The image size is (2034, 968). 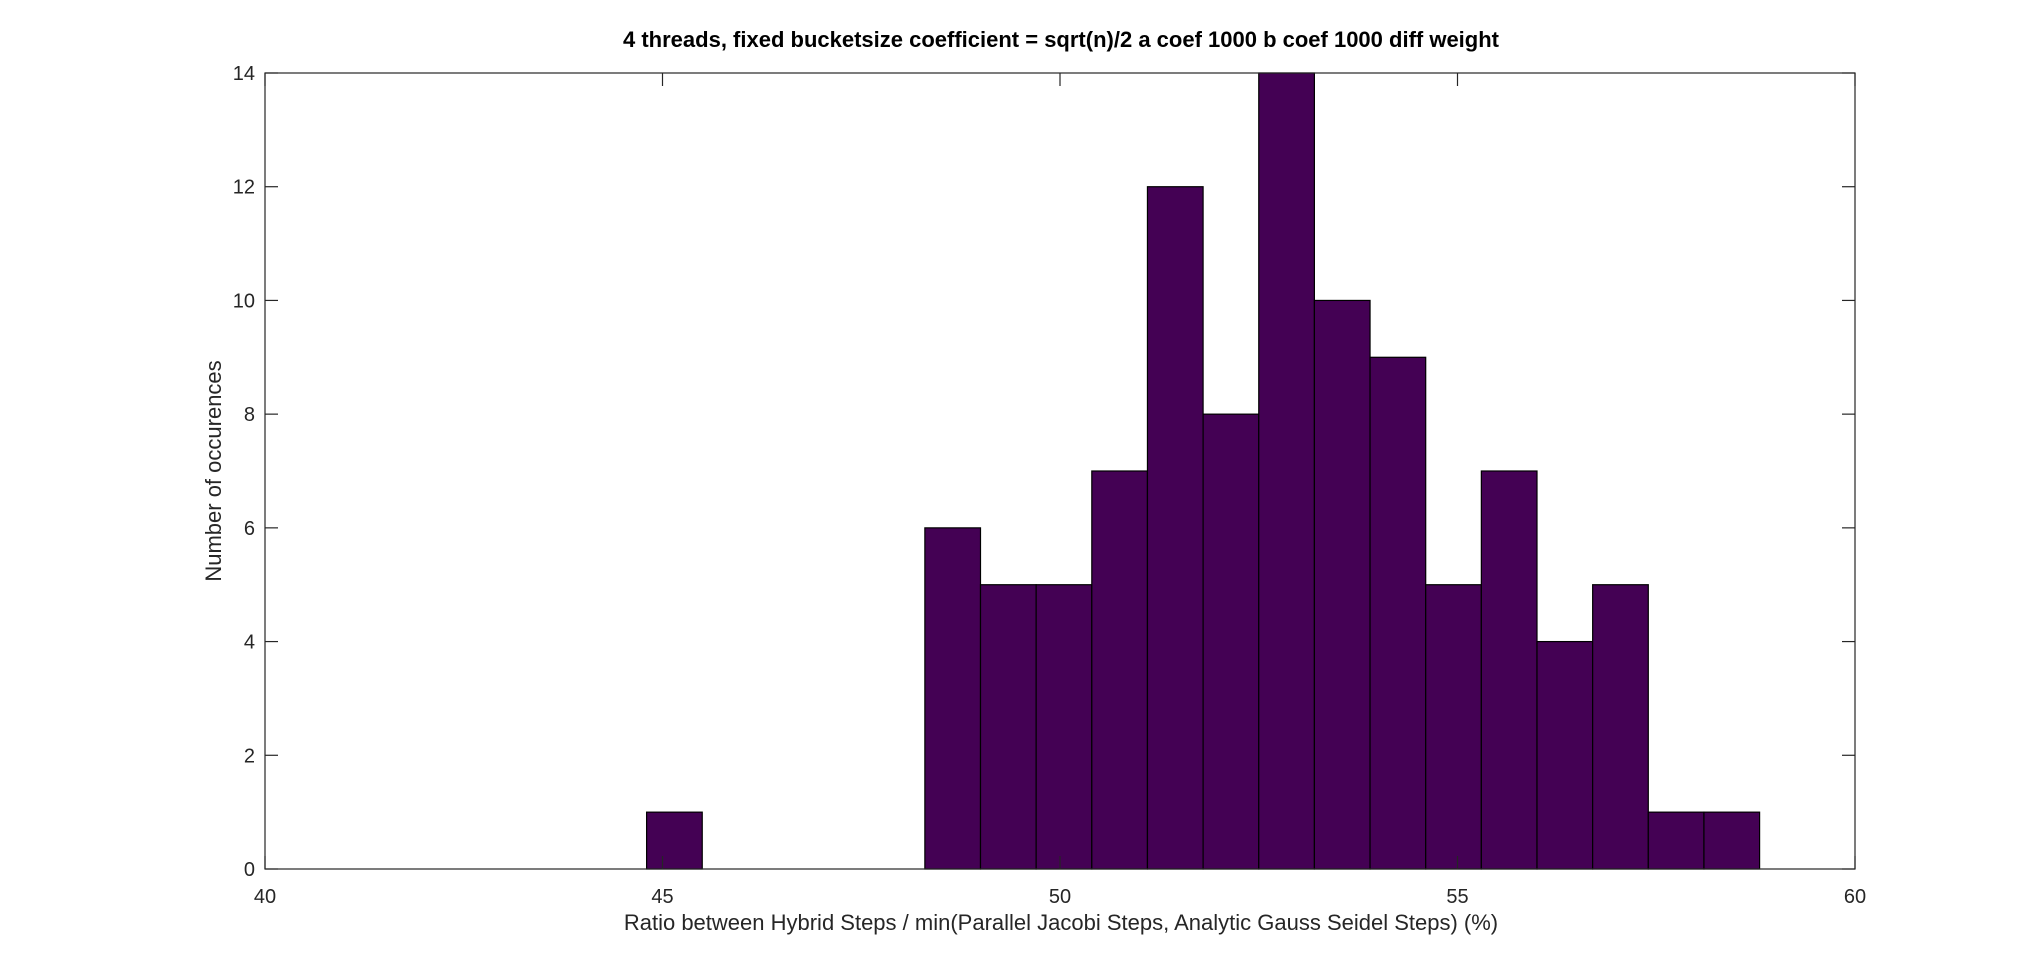 What do you see at coordinates (249, 870) in the screenshot?
I see `y-tick-label: 0` at bounding box center [249, 870].